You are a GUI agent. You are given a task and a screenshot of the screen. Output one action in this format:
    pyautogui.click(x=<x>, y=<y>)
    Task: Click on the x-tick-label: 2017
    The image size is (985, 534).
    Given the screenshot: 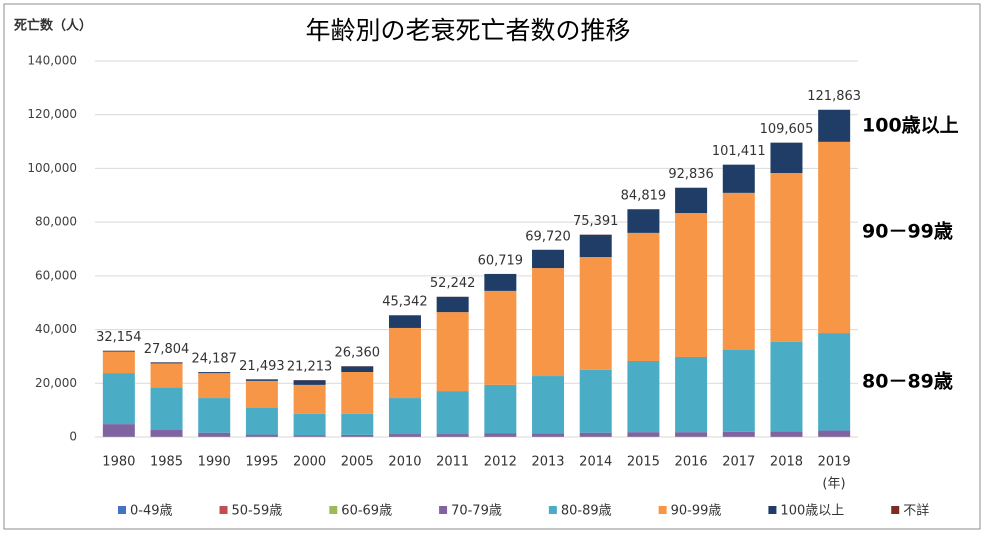 What is the action you would take?
    pyautogui.click(x=738, y=462)
    